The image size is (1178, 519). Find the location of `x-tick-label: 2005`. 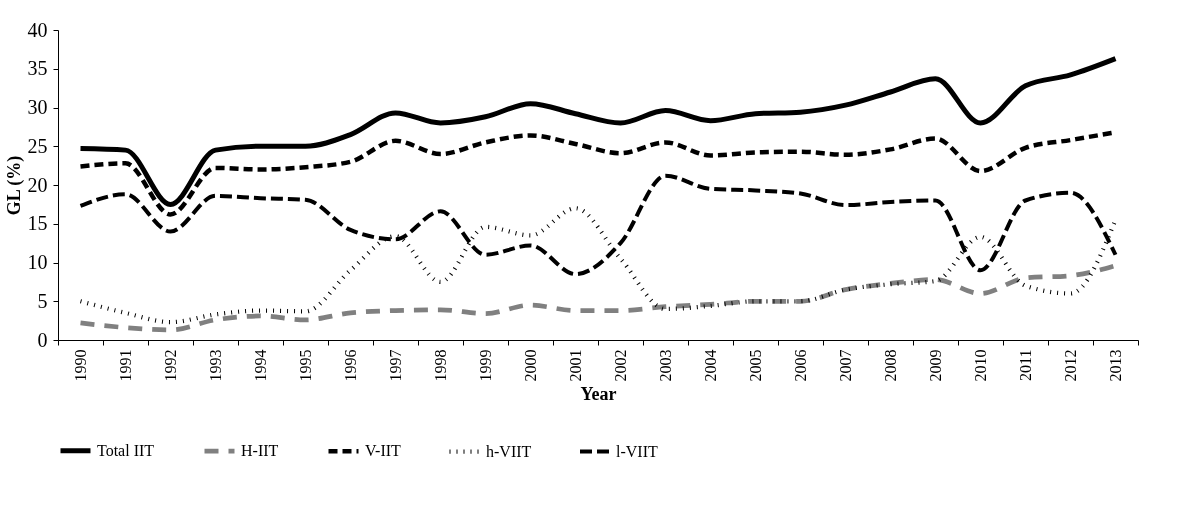

x-tick-label: 2005 is located at coordinates (755, 365).